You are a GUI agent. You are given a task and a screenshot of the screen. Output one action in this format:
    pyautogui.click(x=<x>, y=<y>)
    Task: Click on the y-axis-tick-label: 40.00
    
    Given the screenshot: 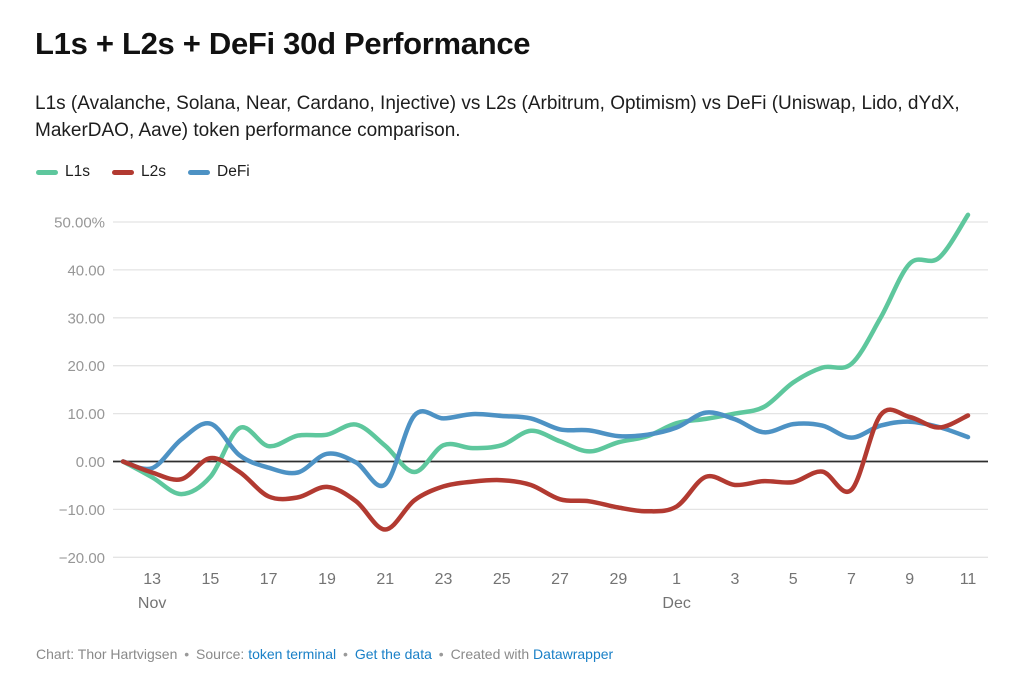 What is the action you would take?
    pyautogui.click(x=86, y=270)
    